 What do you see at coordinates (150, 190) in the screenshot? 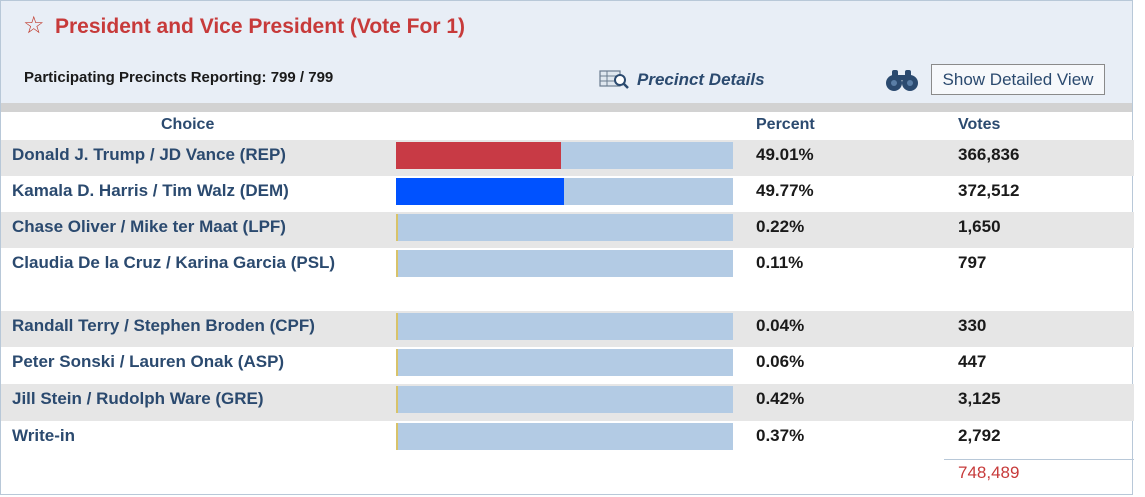
I see `candidate-name: Kamala D. Harris / Tim Walz (DEM)` at bounding box center [150, 190].